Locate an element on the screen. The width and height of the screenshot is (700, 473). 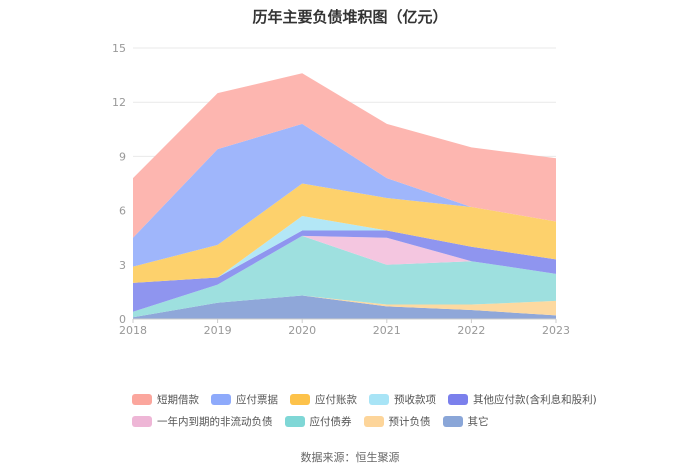
legend-item: 其它 is located at coordinates (465, 421).